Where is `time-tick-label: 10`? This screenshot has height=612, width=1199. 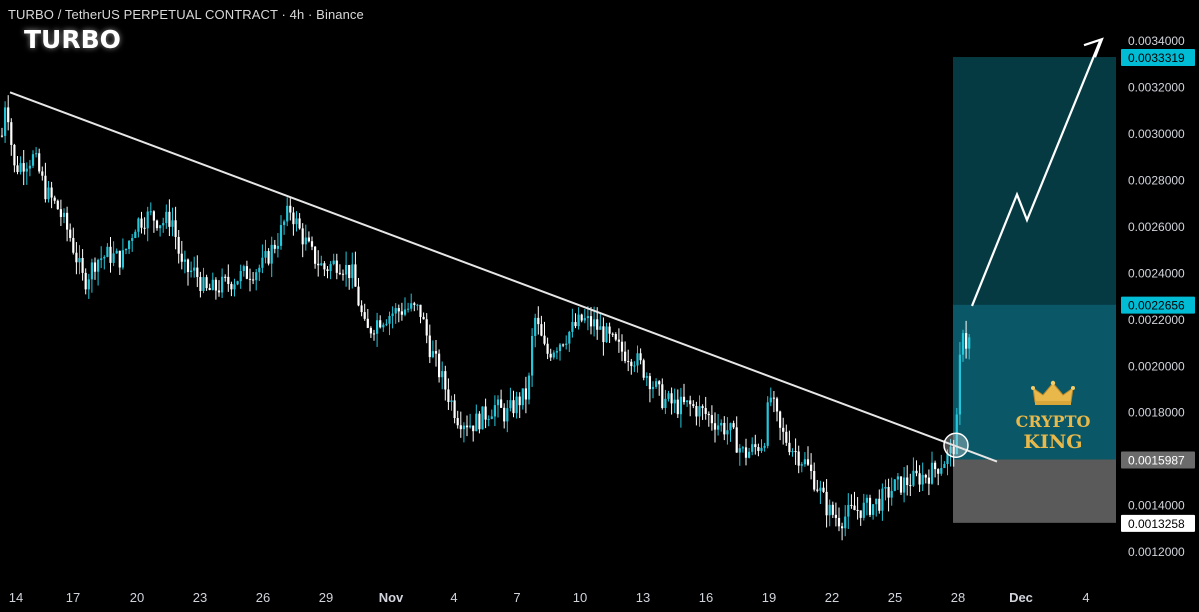
time-tick-label: 10 is located at coordinates (580, 597).